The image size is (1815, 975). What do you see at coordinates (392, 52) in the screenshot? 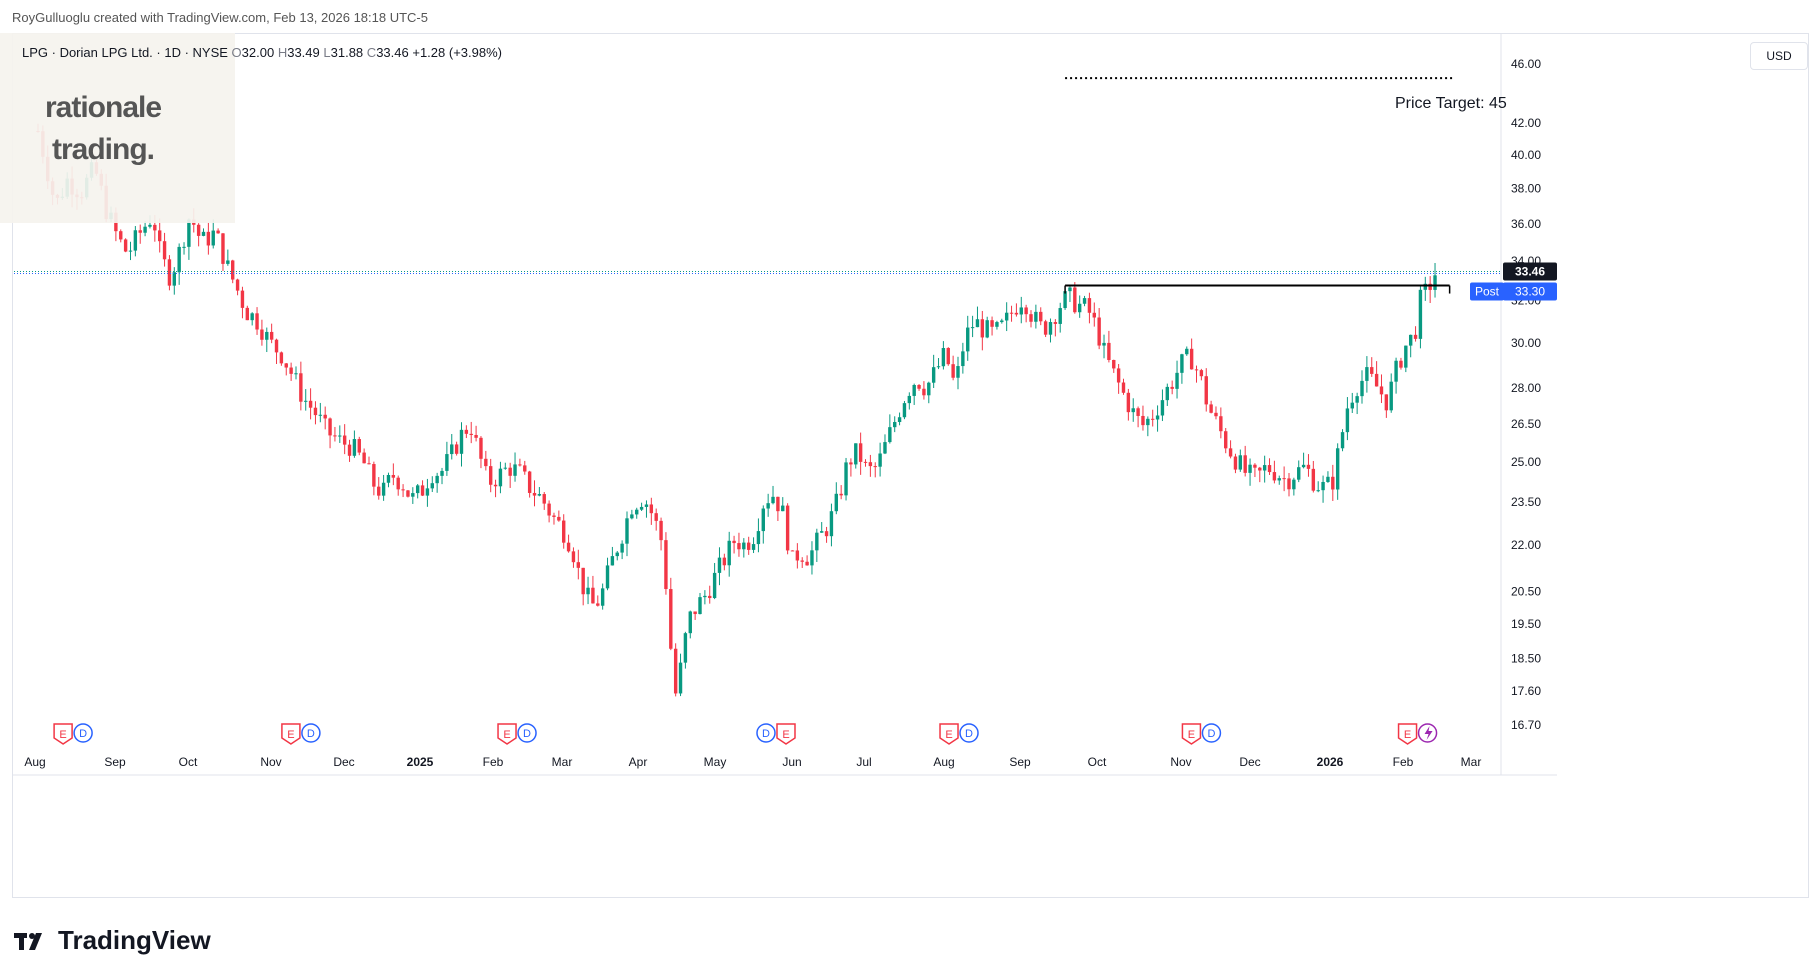
I see `close-value: 33.46` at bounding box center [392, 52].